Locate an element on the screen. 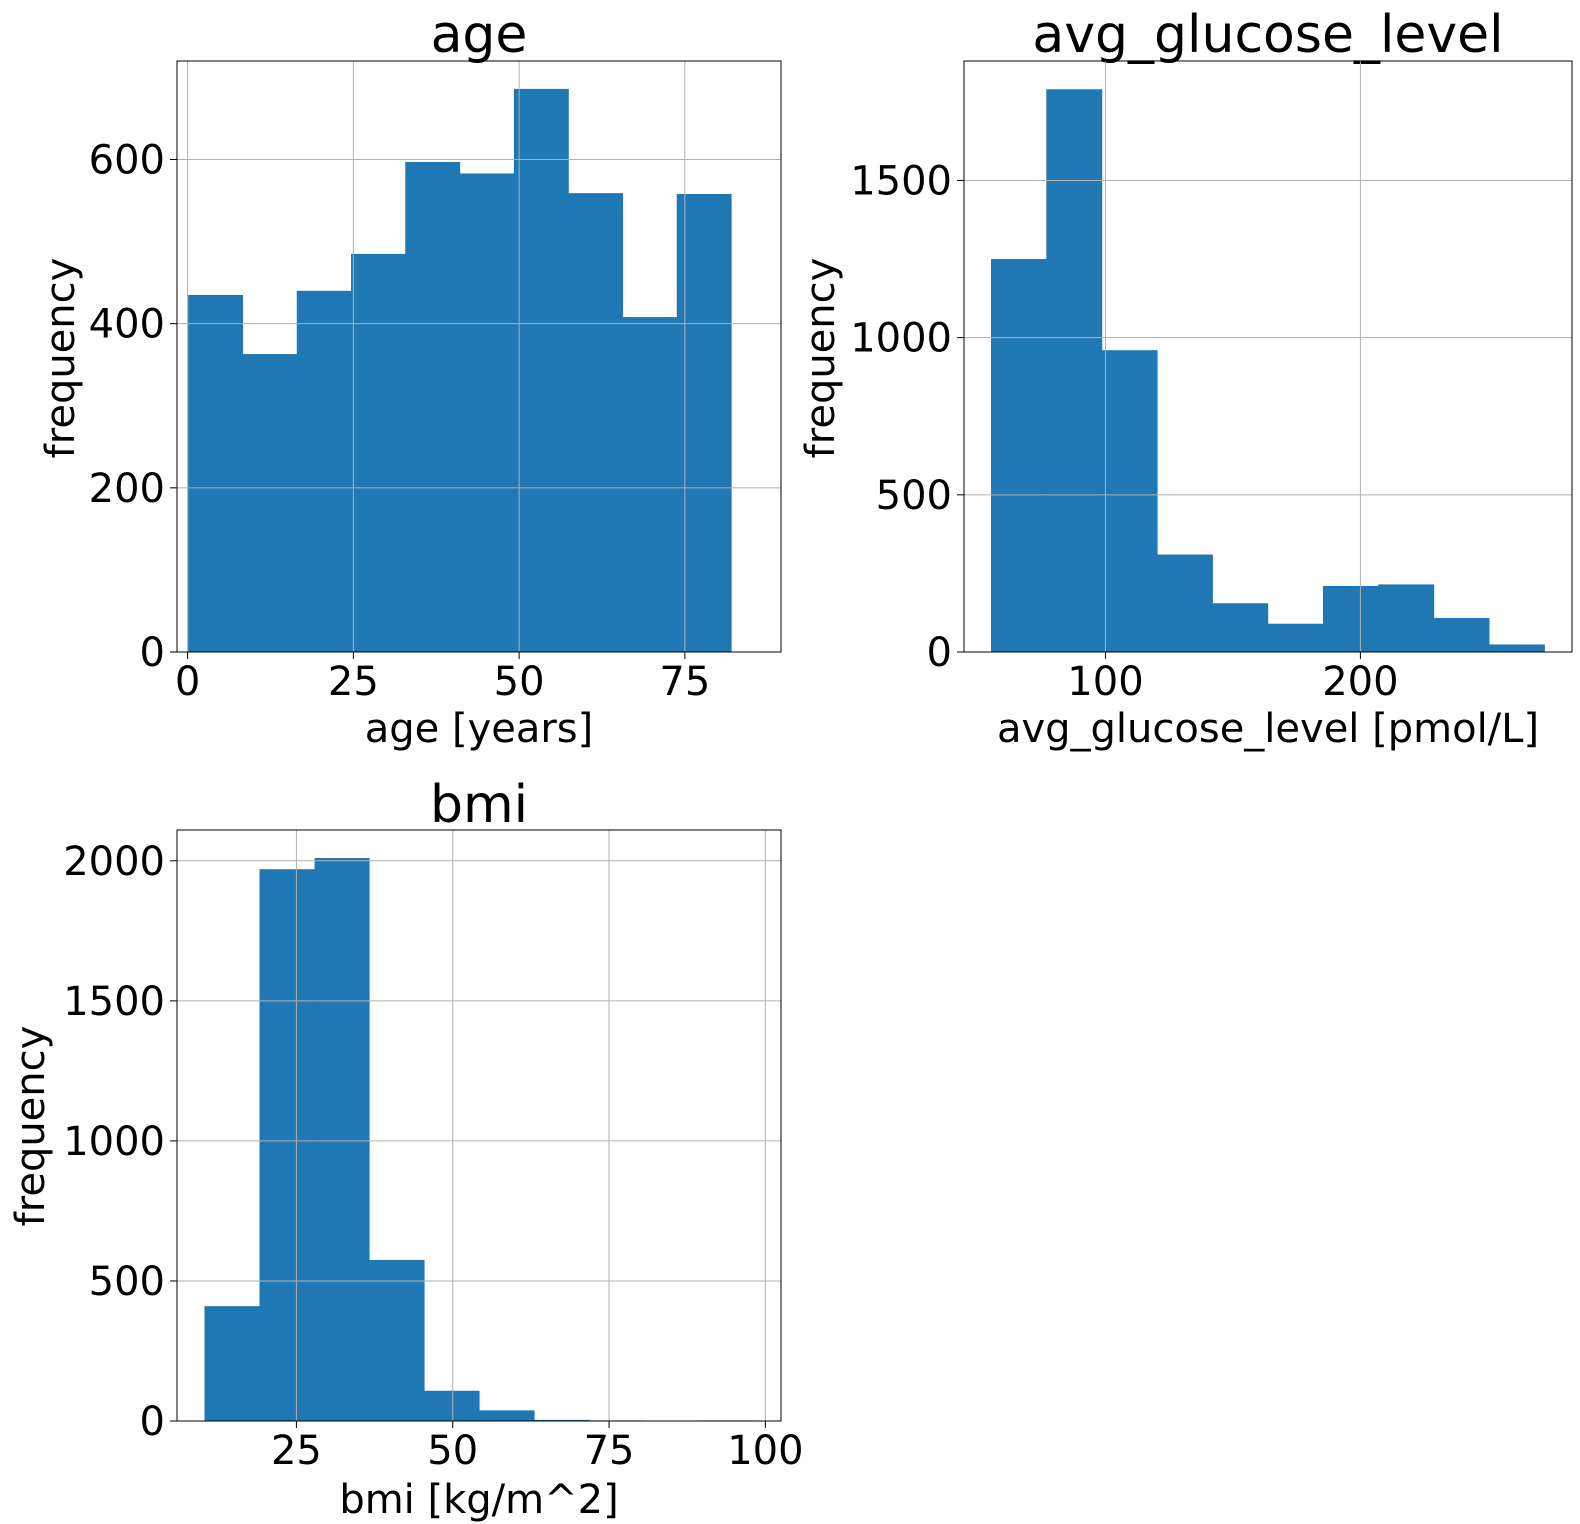 This screenshot has width=1580, height=1524. age-y-axis-label: frequency is located at coordinates (61, 358).